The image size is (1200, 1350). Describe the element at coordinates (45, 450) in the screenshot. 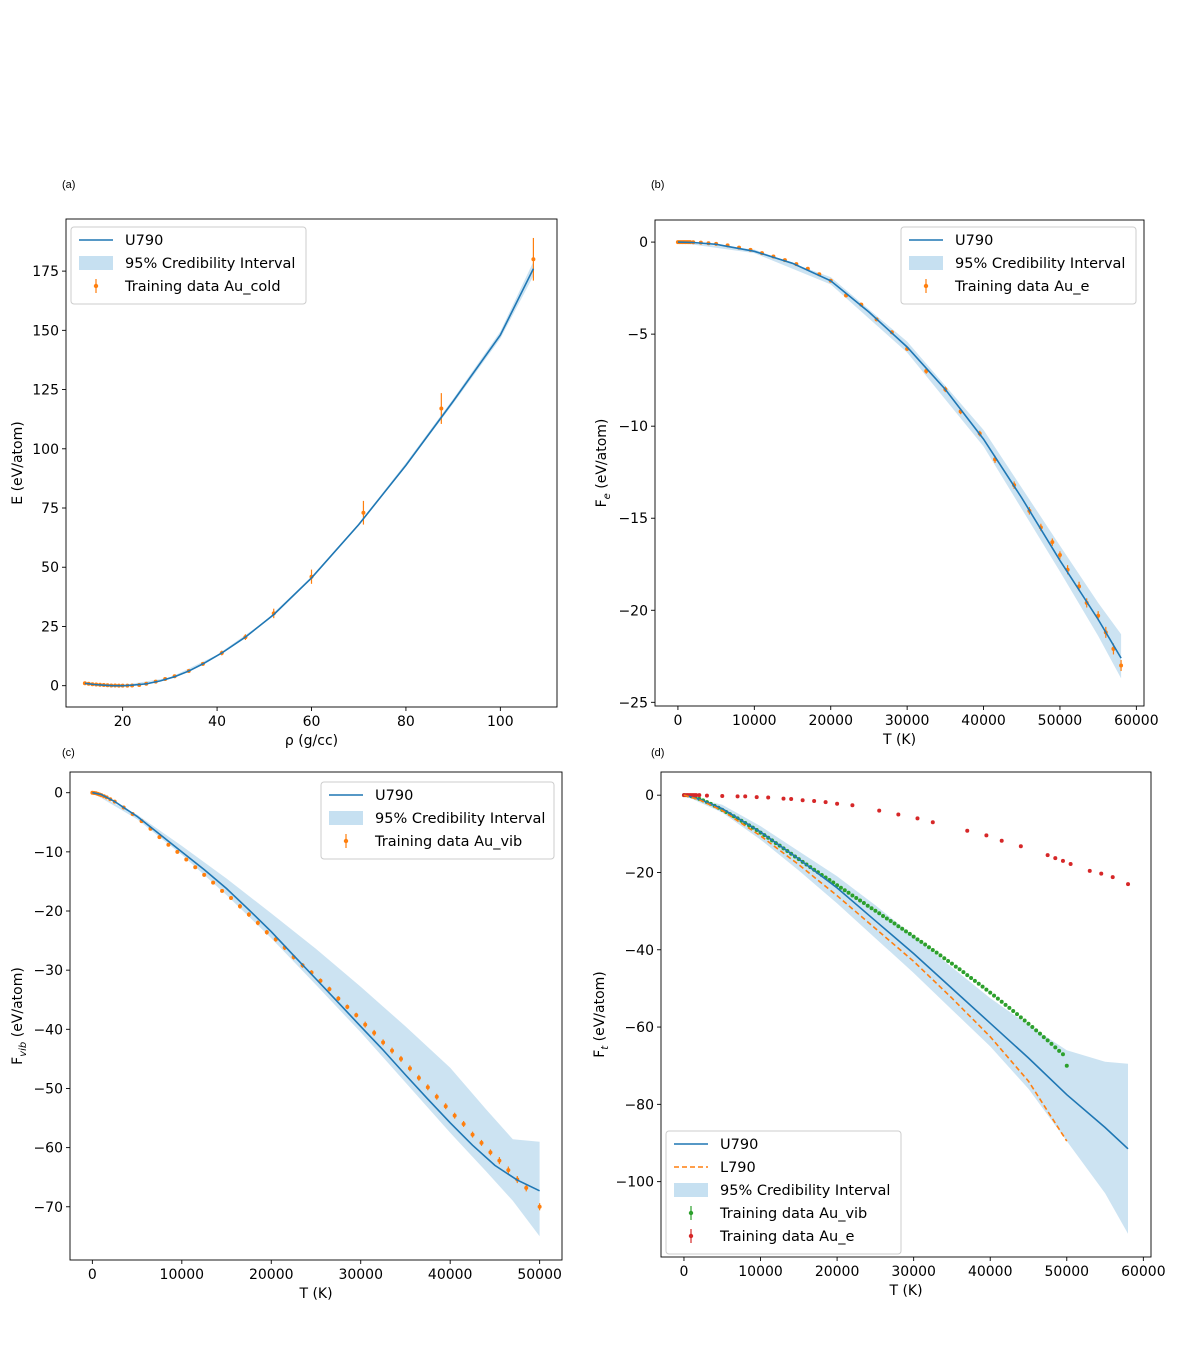

I see `y-tick-label: 100` at that location.